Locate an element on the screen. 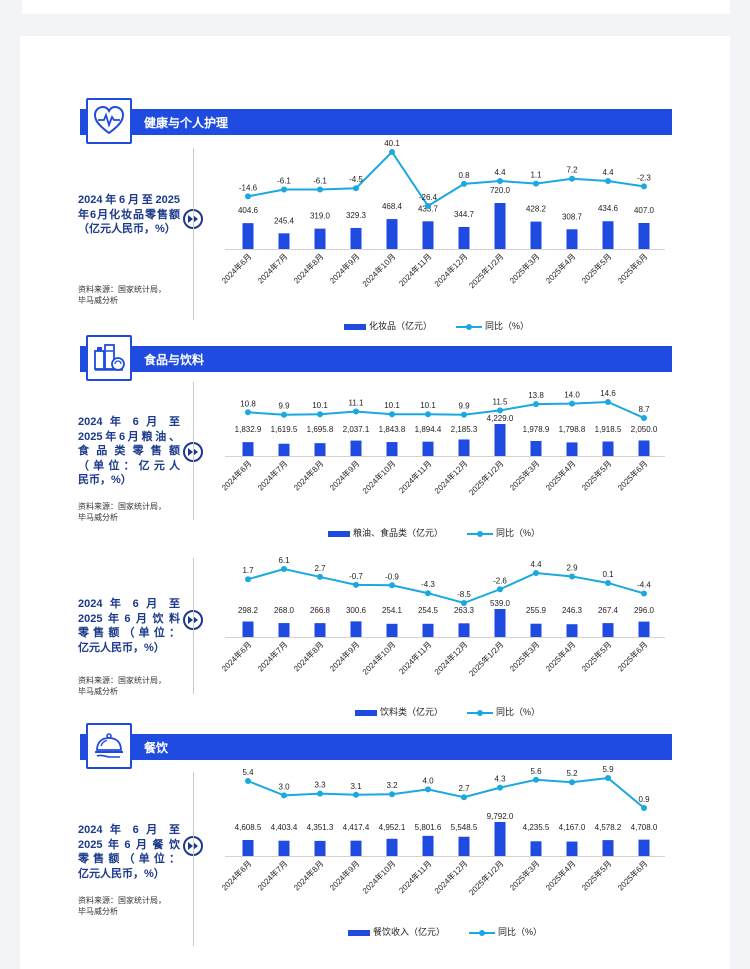 This screenshot has width=750, height=969. bar-value-label: 4,229.0 is located at coordinates (500, 418).